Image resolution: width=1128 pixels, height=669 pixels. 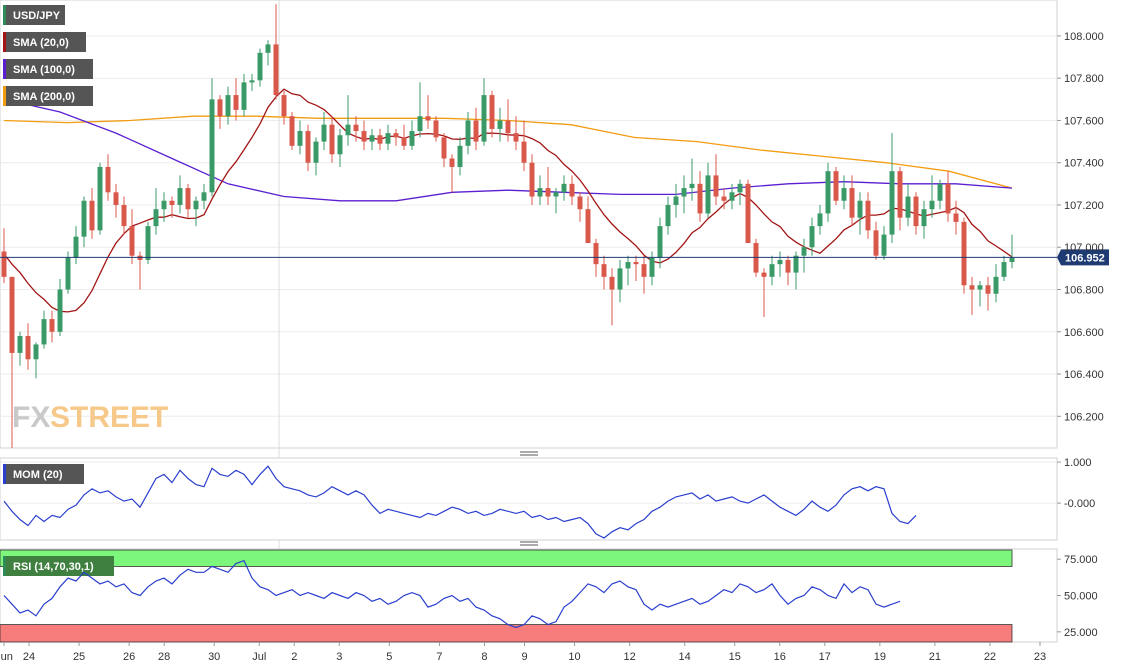 I want to click on rsi-y-tick-label: 25.000, so click(x=1081, y=633).